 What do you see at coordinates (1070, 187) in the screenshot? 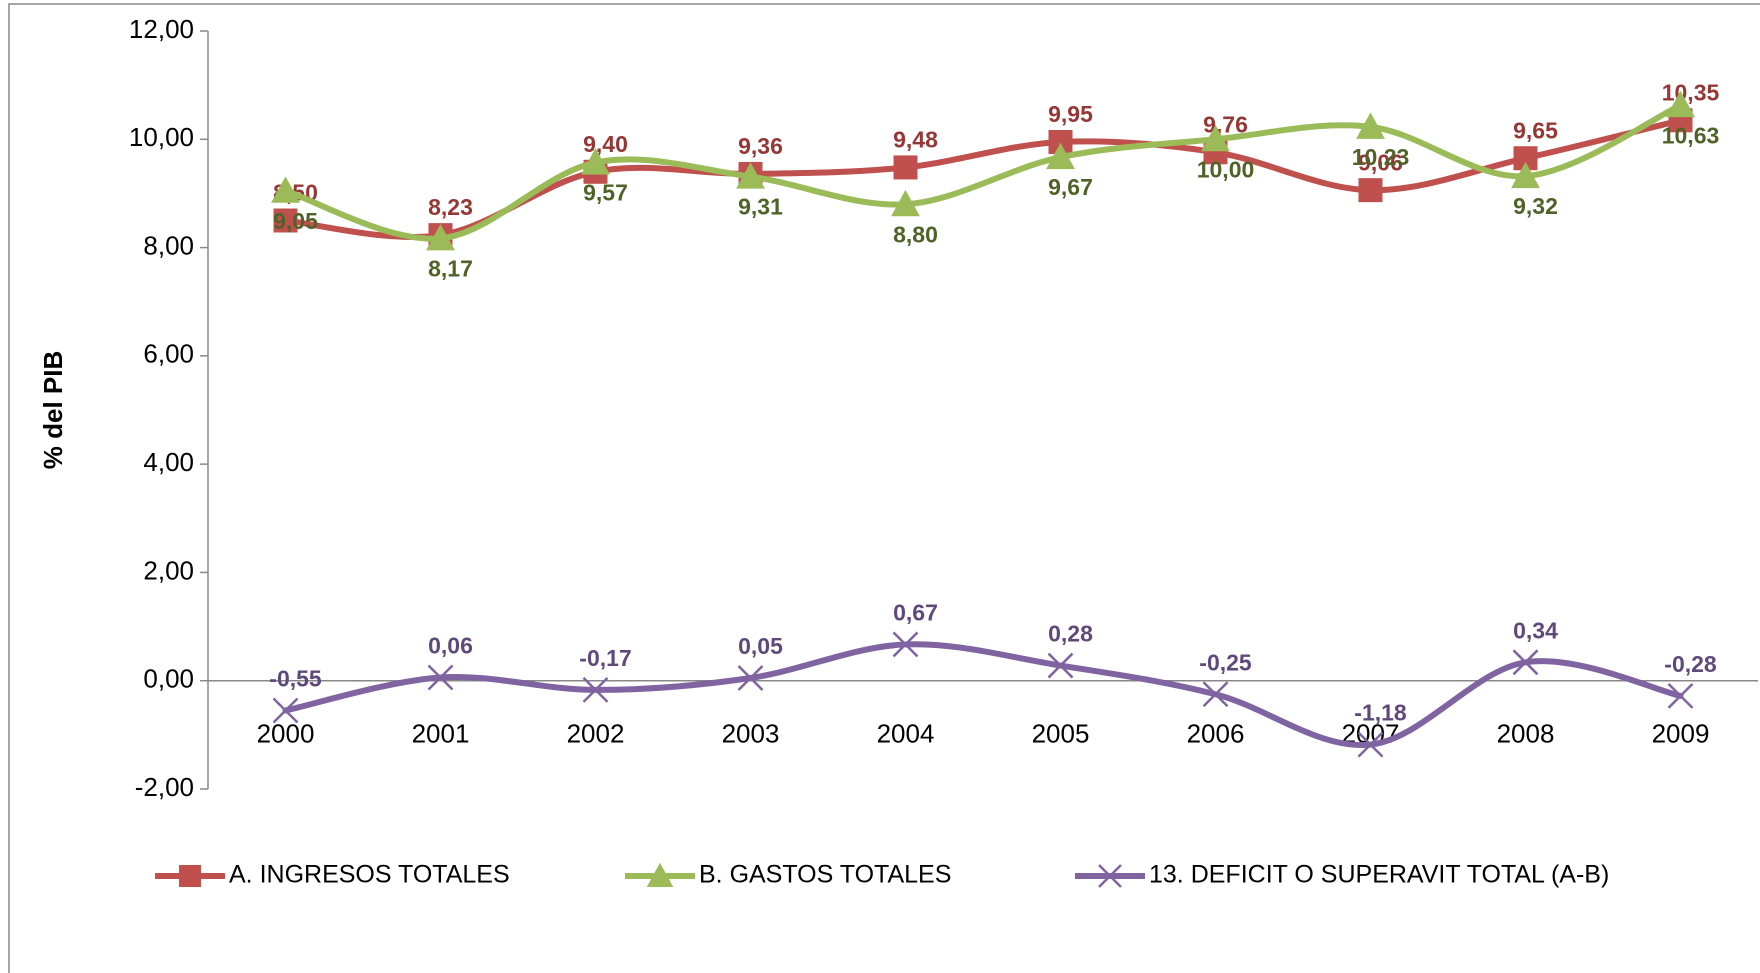
I see `data-label: 9,67` at bounding box center [1070, 187].